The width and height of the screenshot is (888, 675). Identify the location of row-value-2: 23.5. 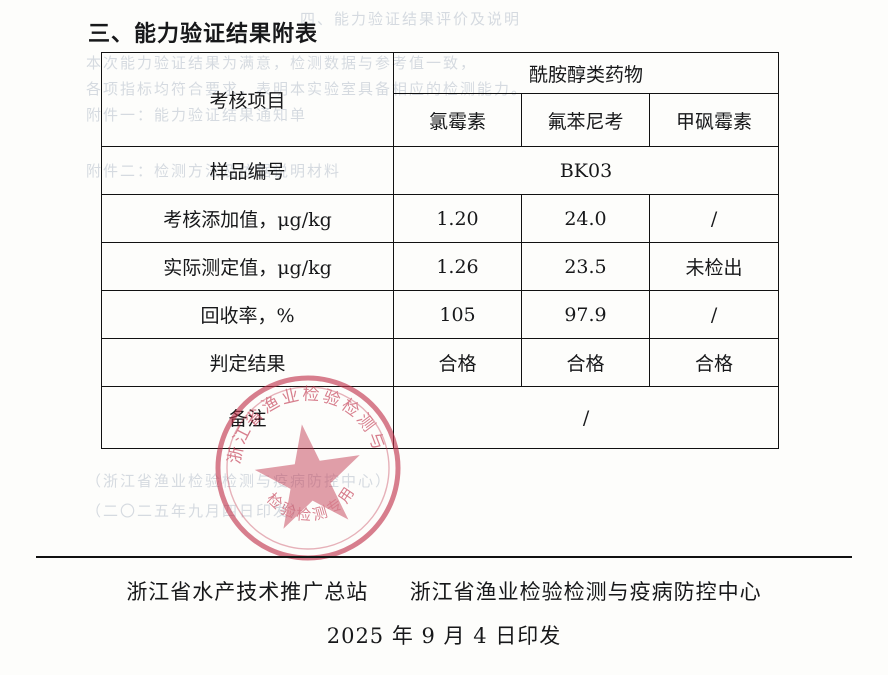
(585, 266).